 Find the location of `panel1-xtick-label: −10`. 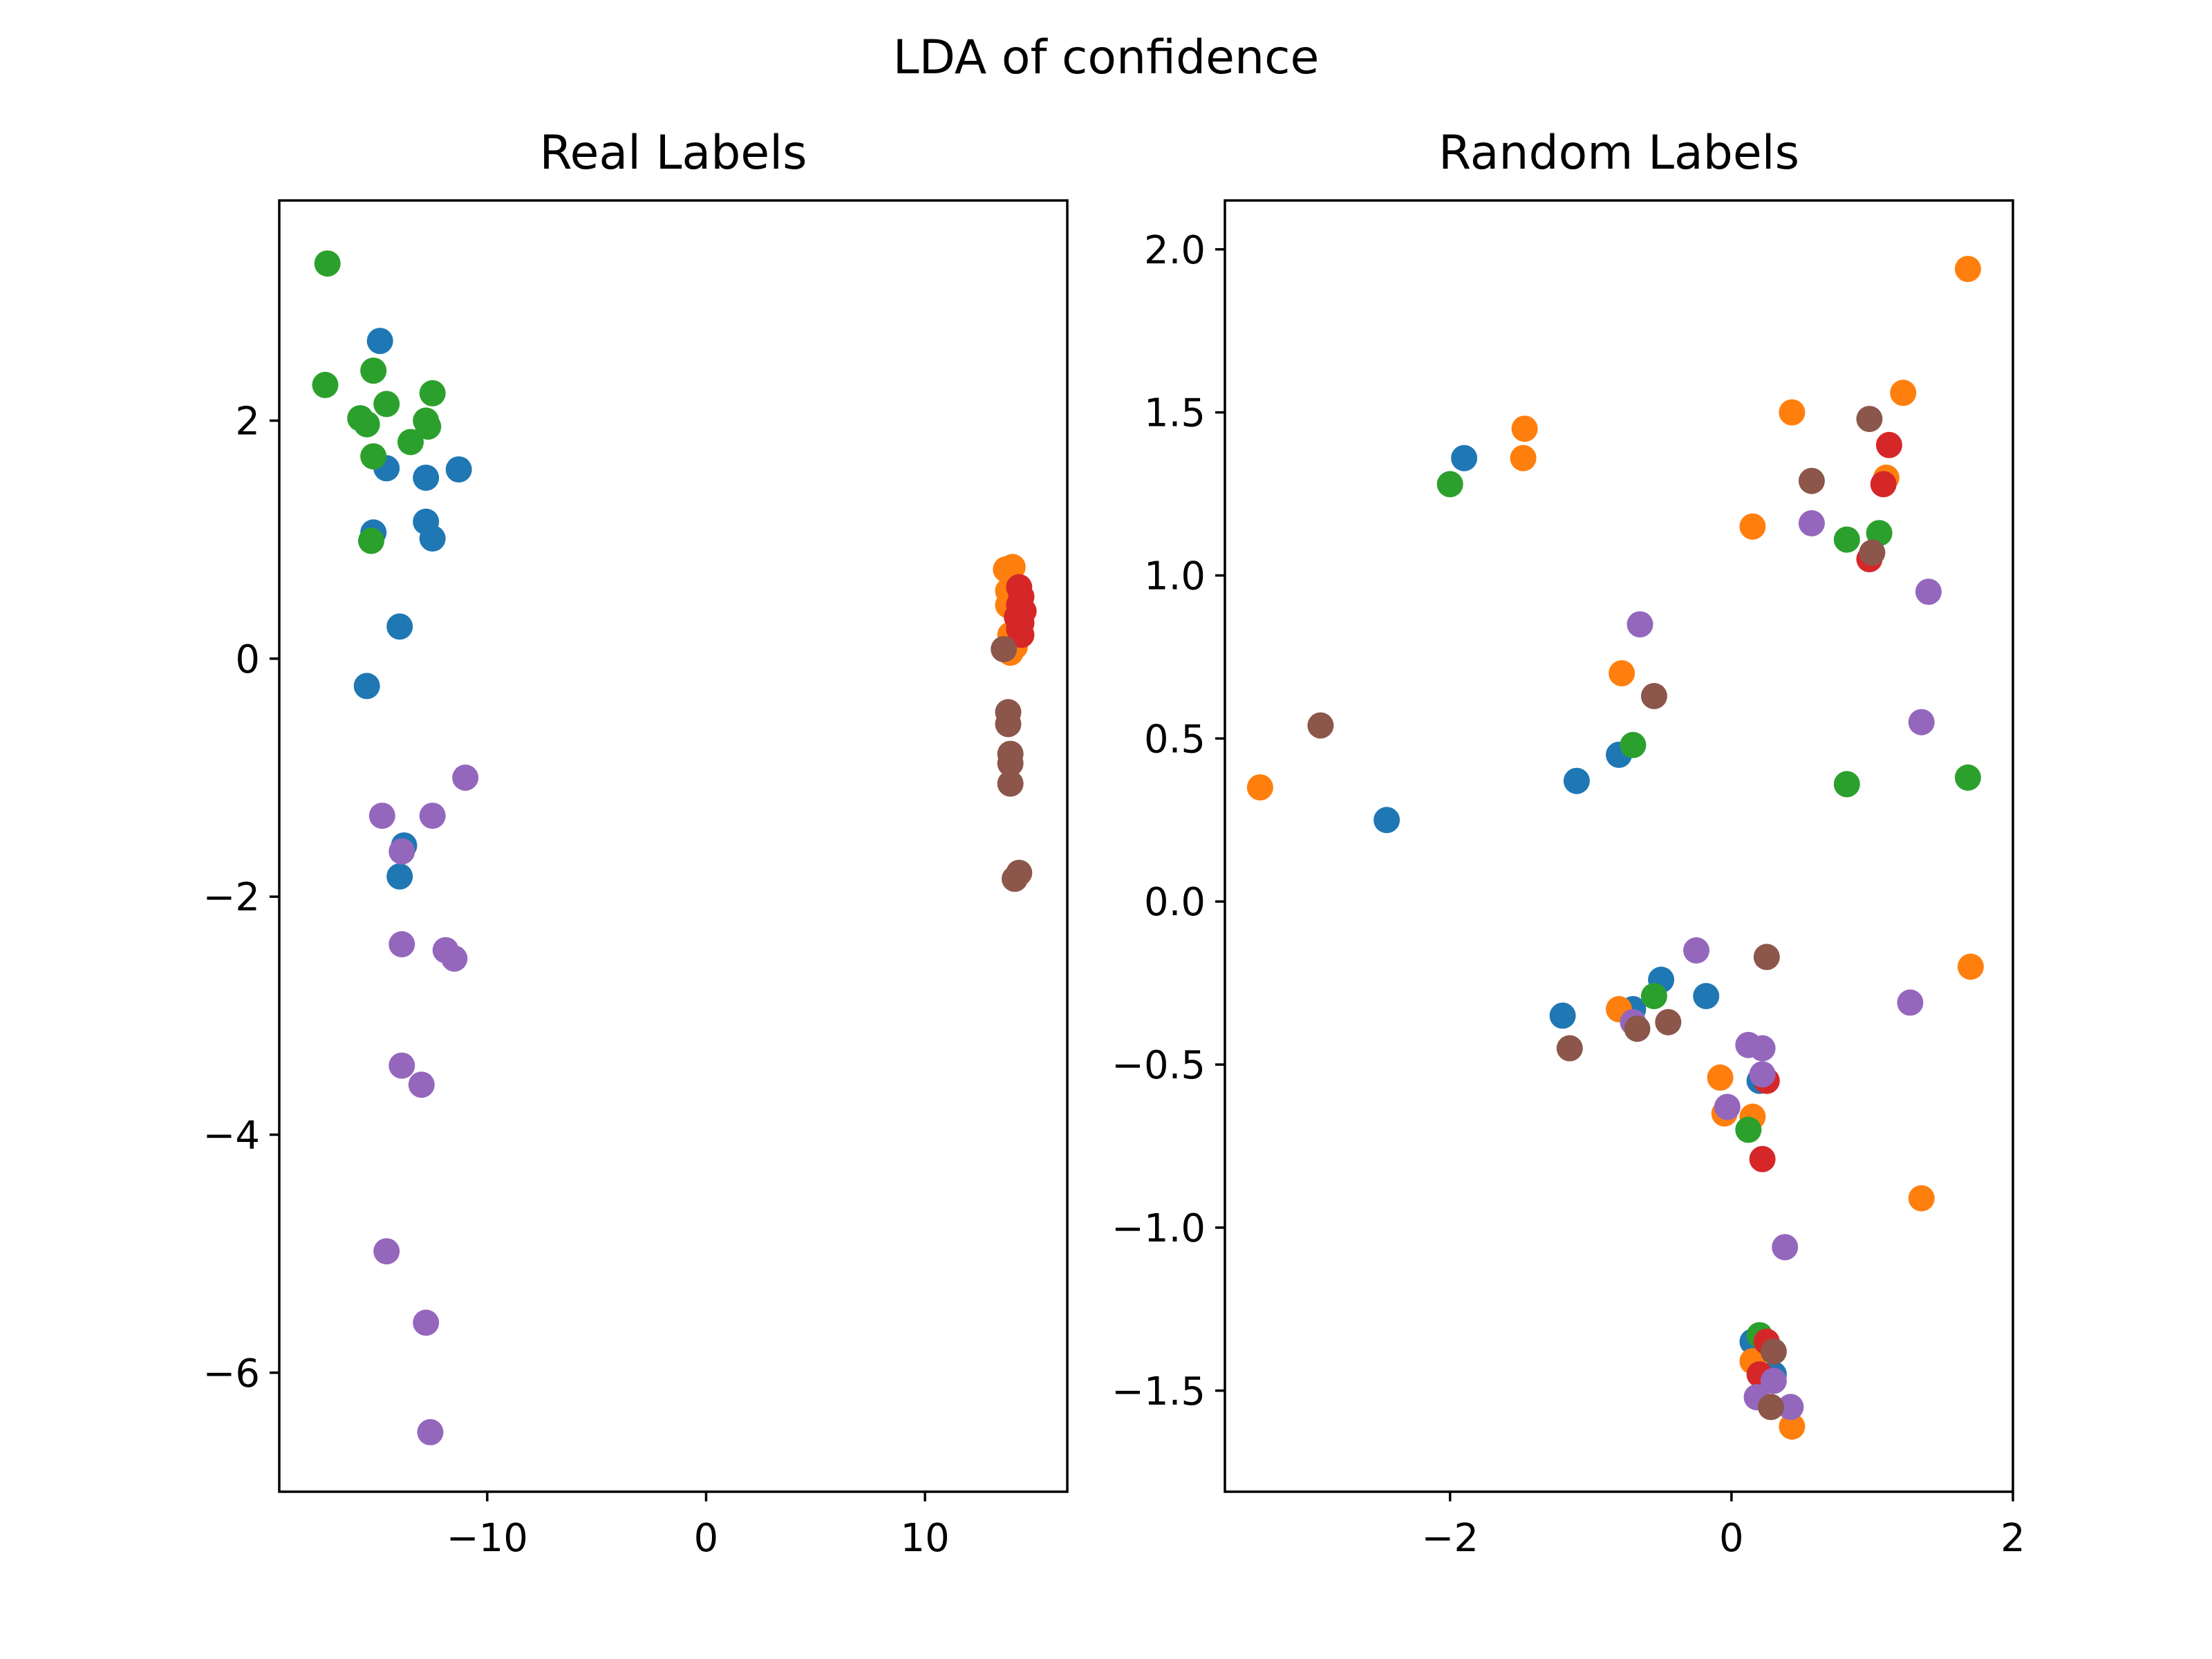

panel1-xtick-label: −10 is located at coordinates (488, 1539).